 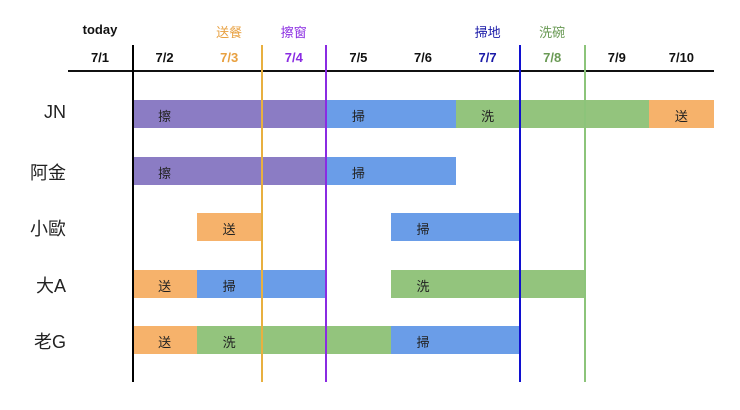 I want to click on date-column-label: 7/4, so click(x=293, y=57).